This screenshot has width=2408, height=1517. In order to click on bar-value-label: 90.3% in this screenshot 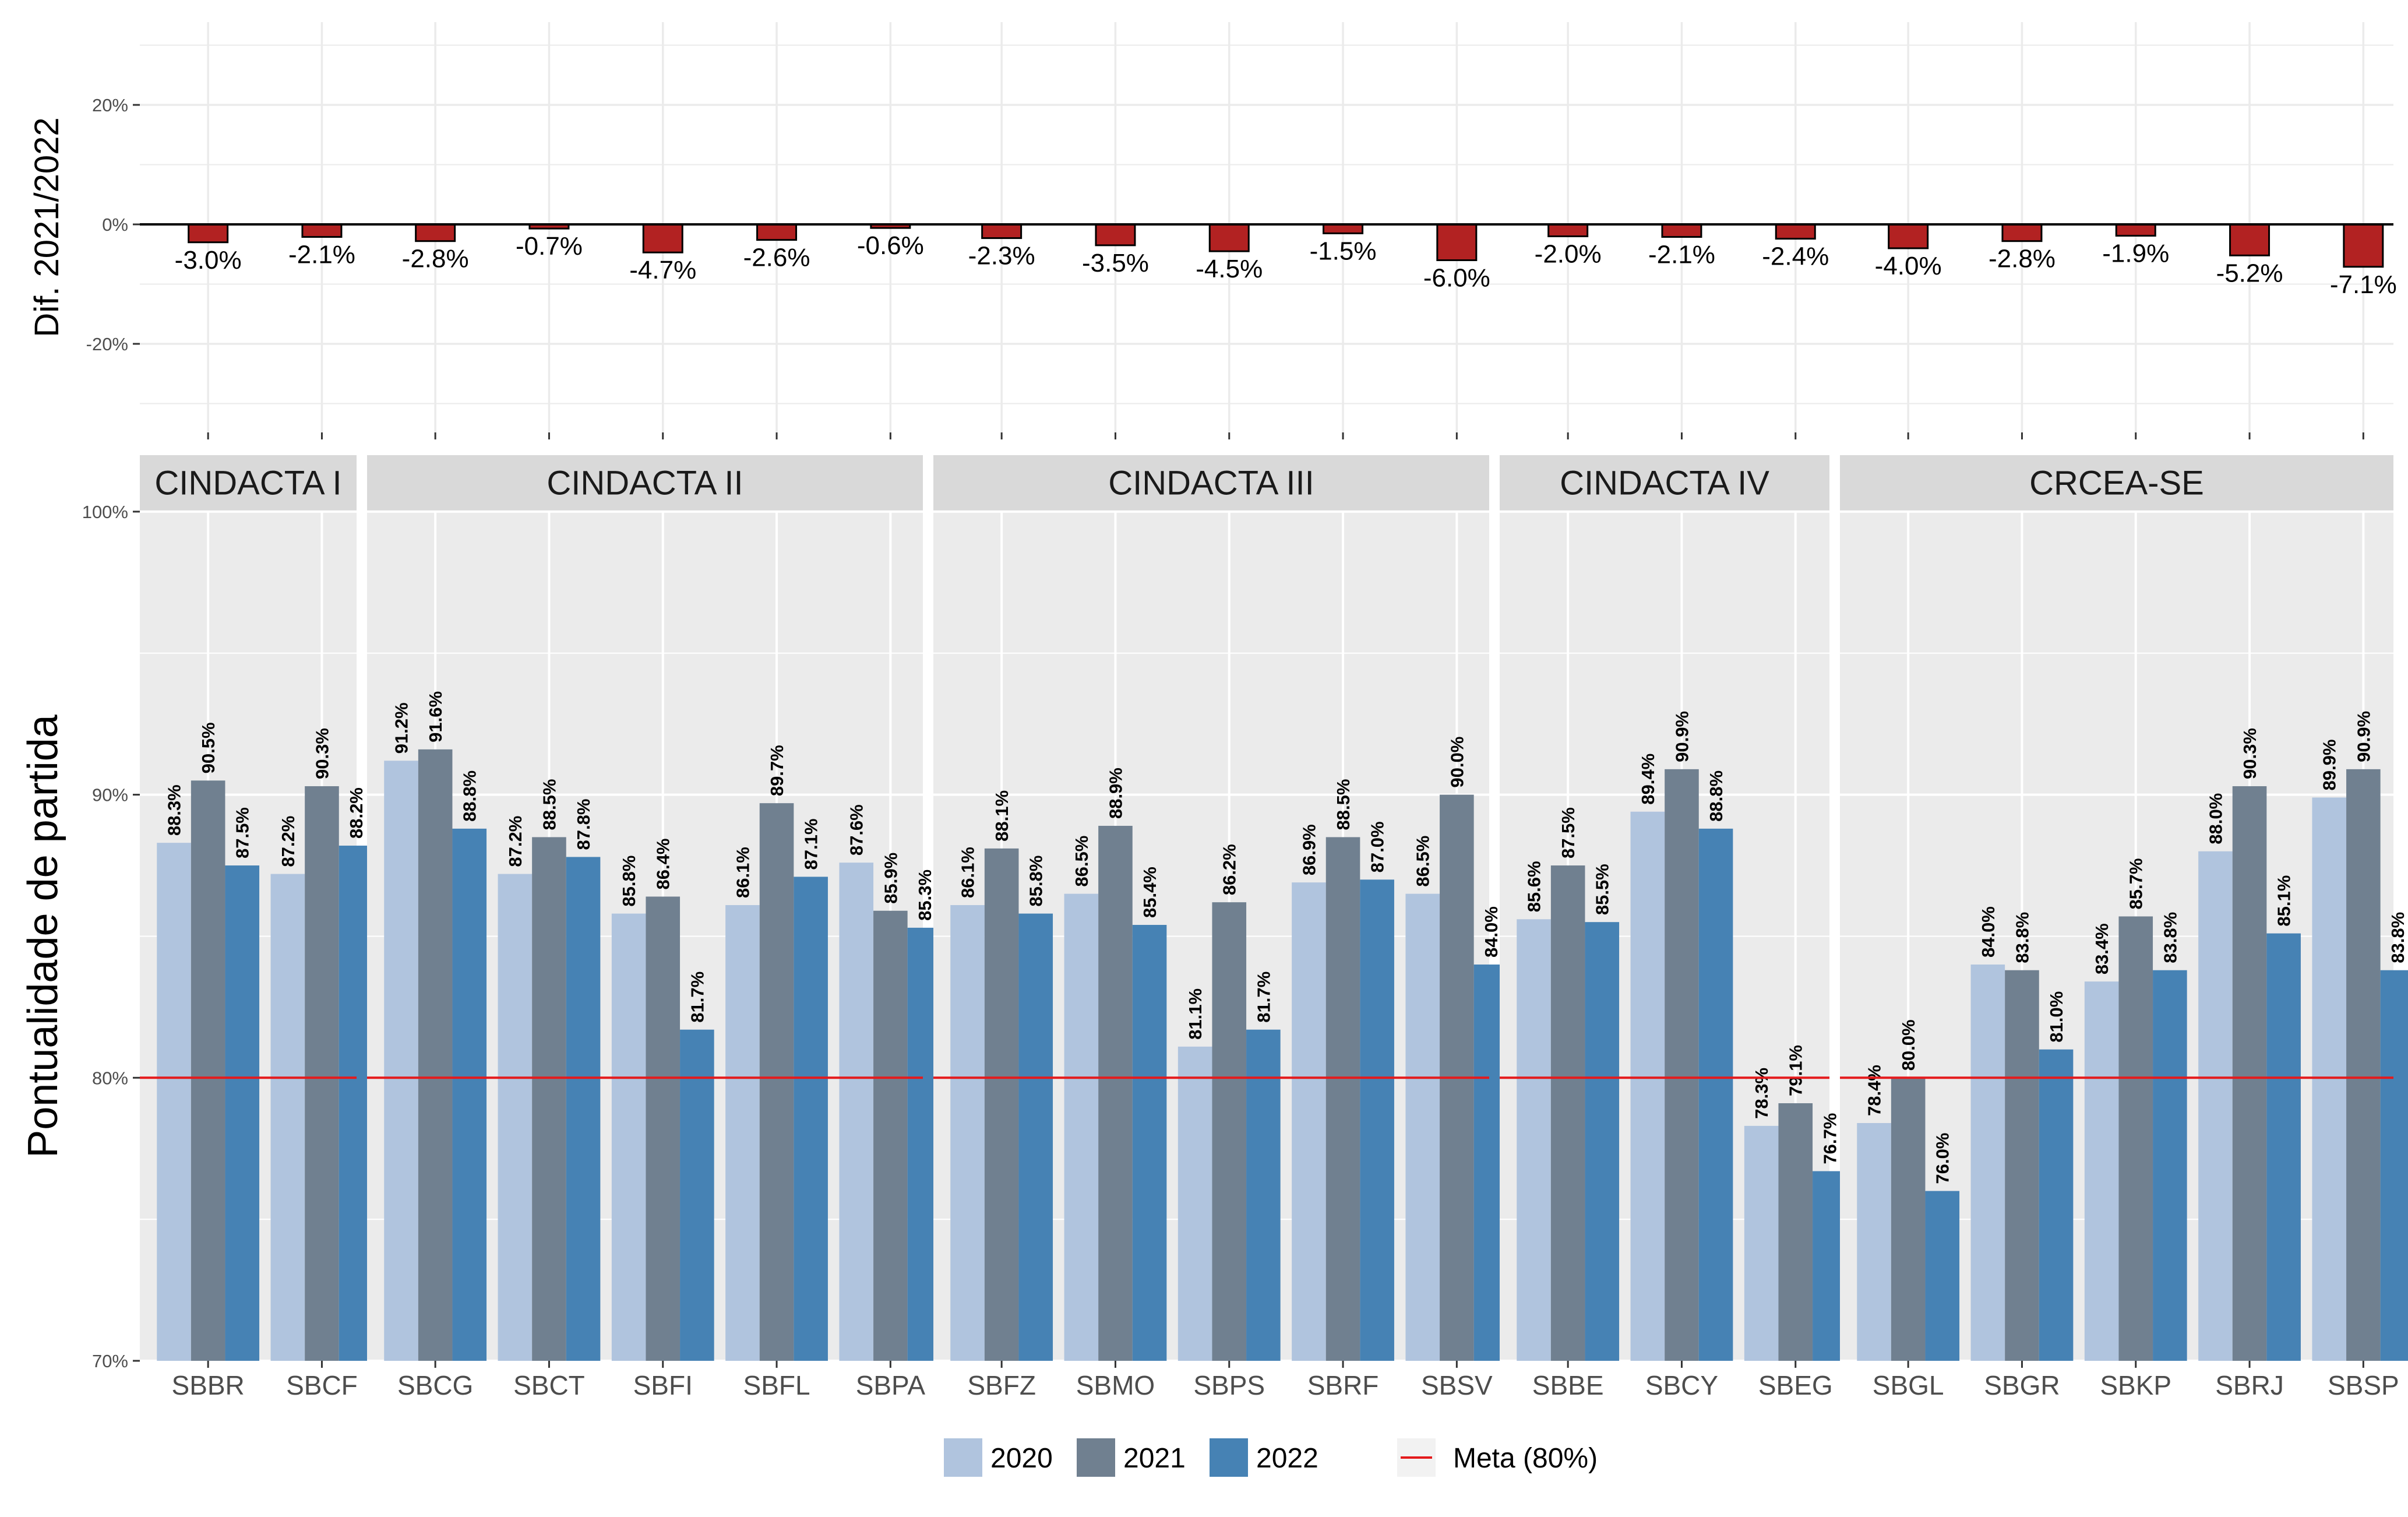, I will do `click(322, 753)`.